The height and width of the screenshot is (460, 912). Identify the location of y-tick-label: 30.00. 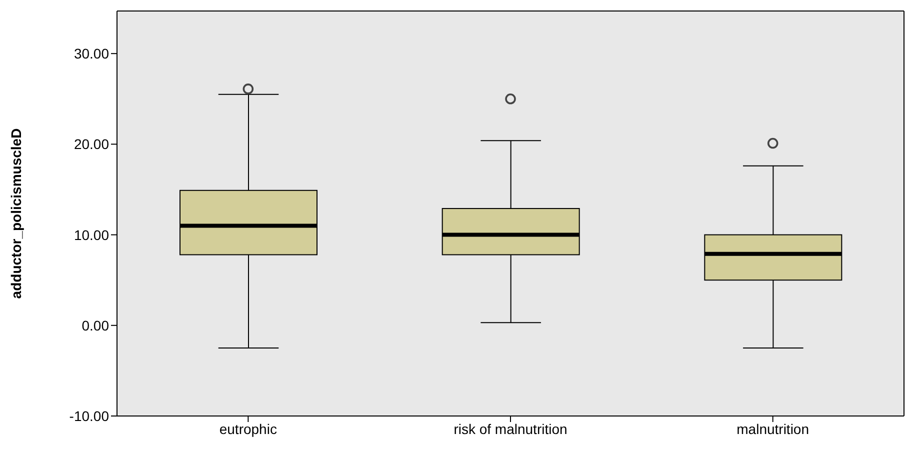
(92, 54).